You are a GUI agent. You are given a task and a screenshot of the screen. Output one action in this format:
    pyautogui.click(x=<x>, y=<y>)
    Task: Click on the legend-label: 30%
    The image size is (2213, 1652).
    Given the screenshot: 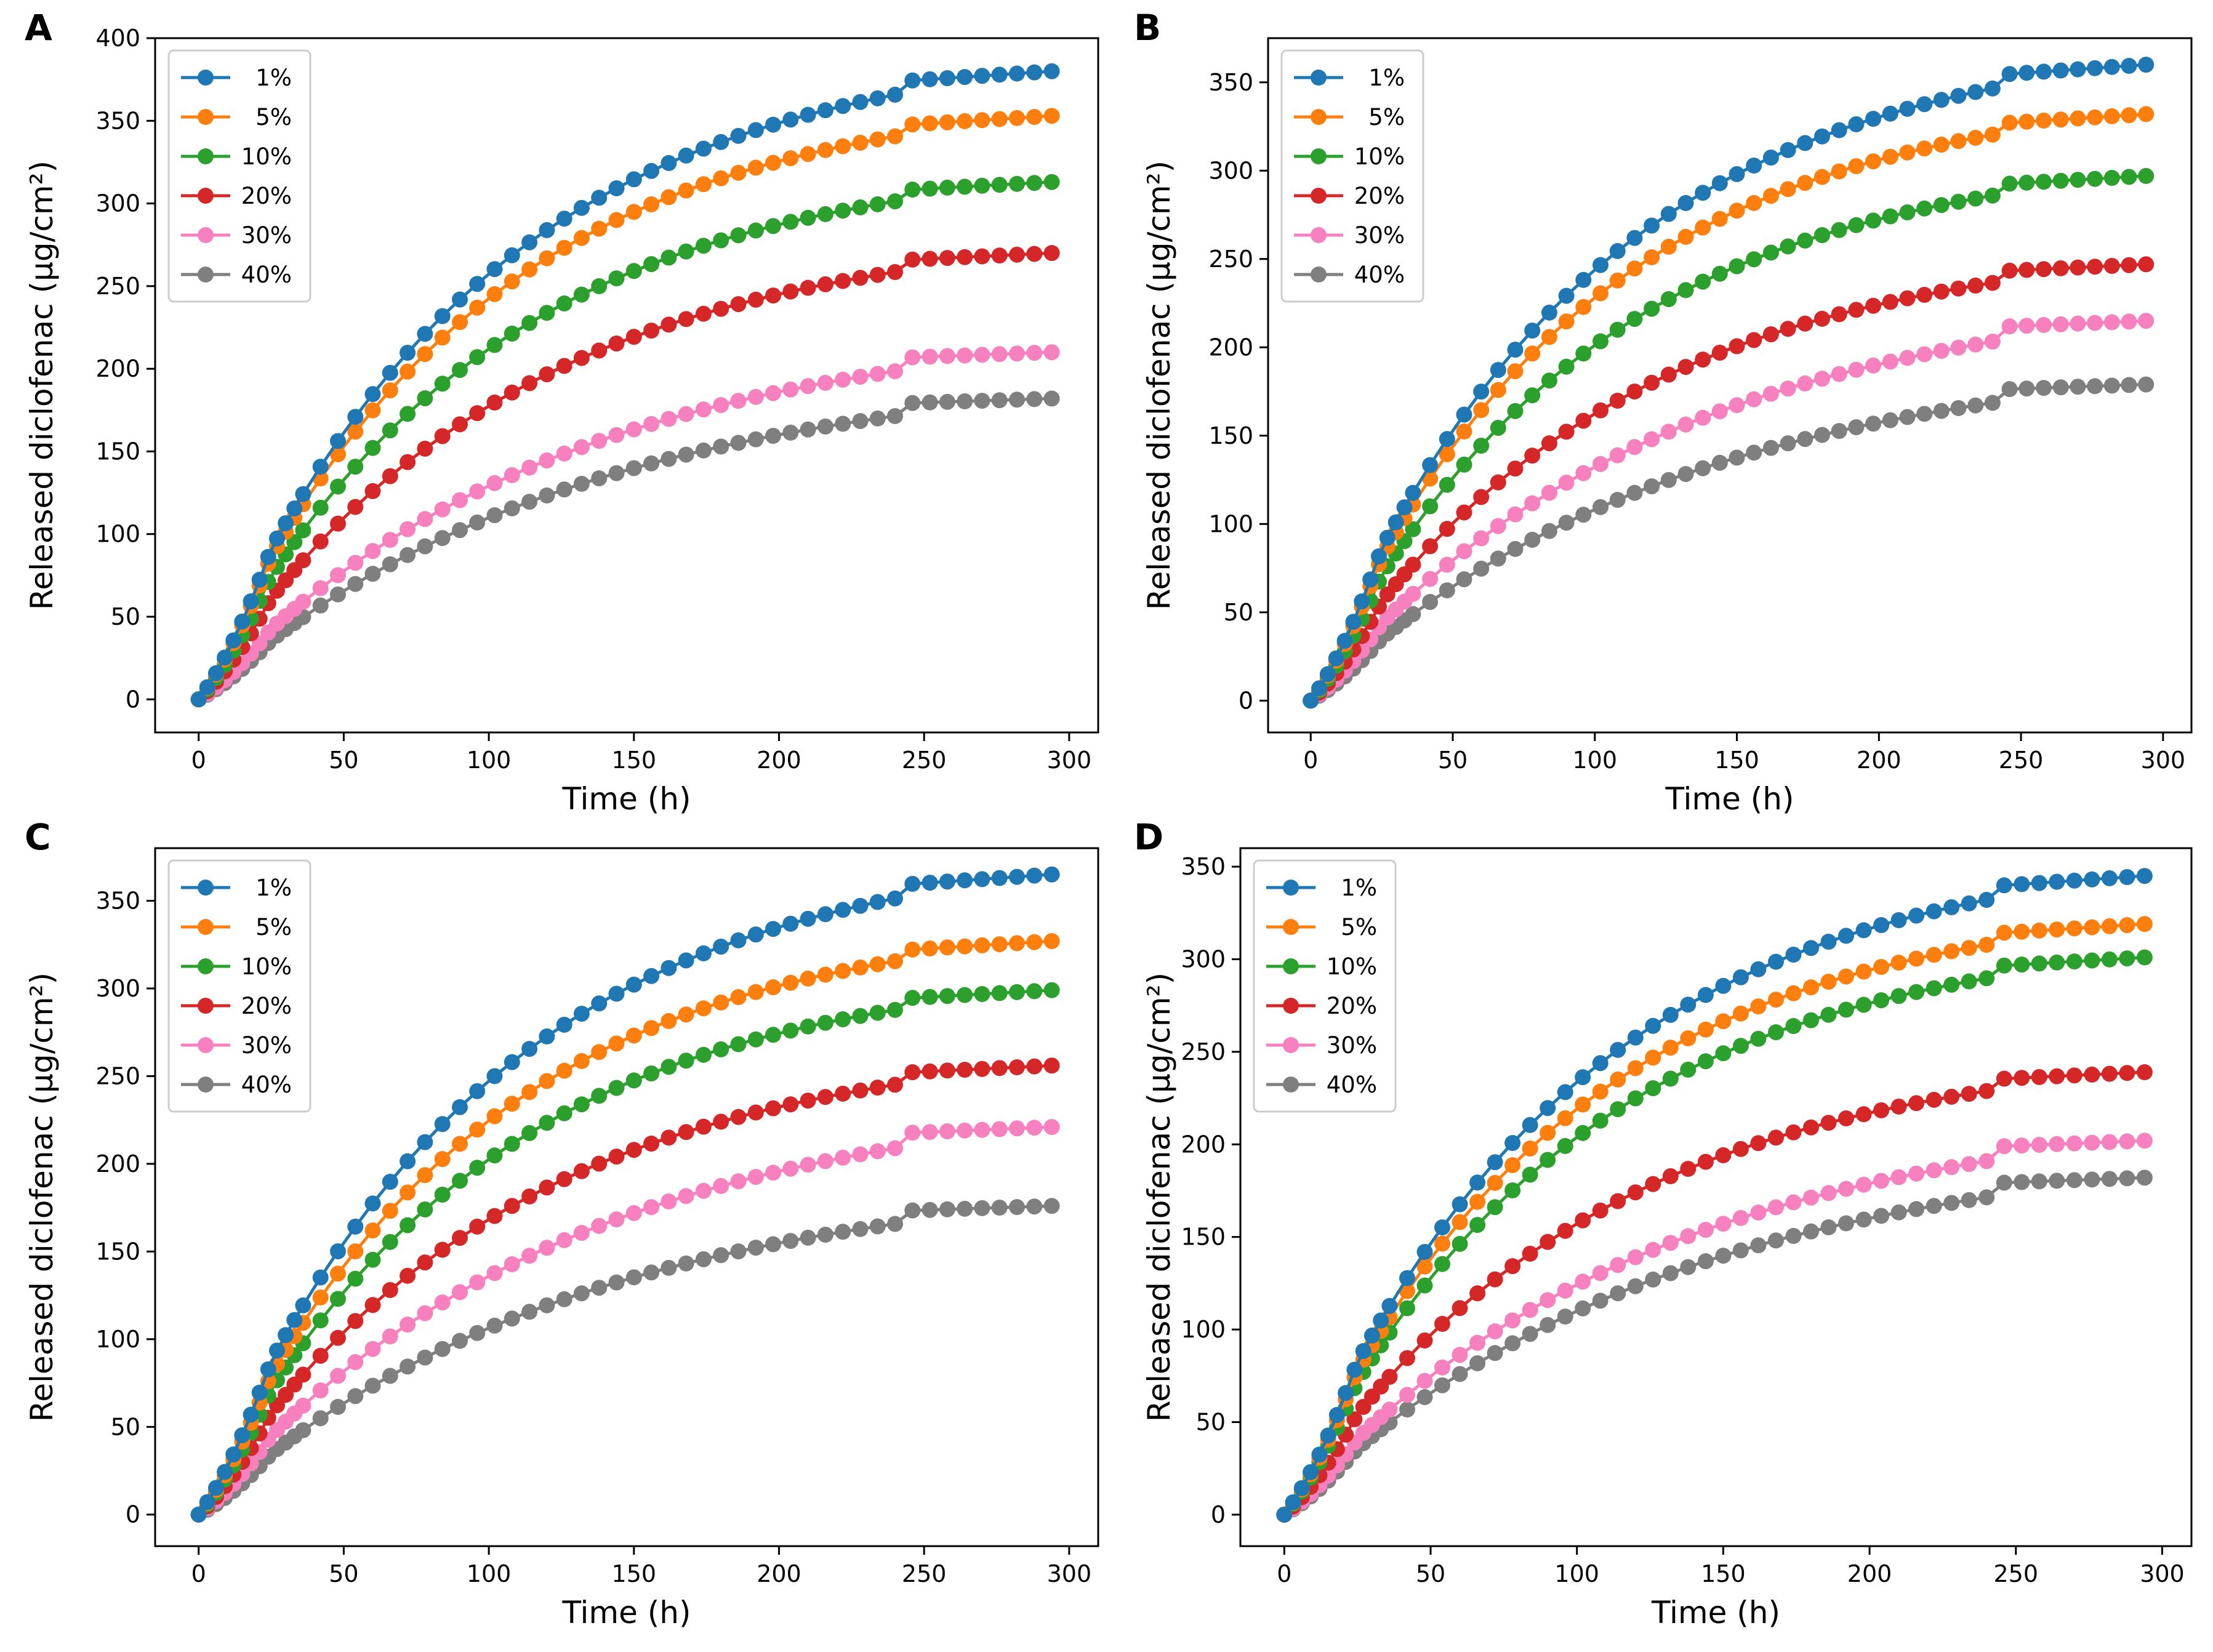 What is the action you would take?
    pyautogui.click(x=266, y=1045)
    